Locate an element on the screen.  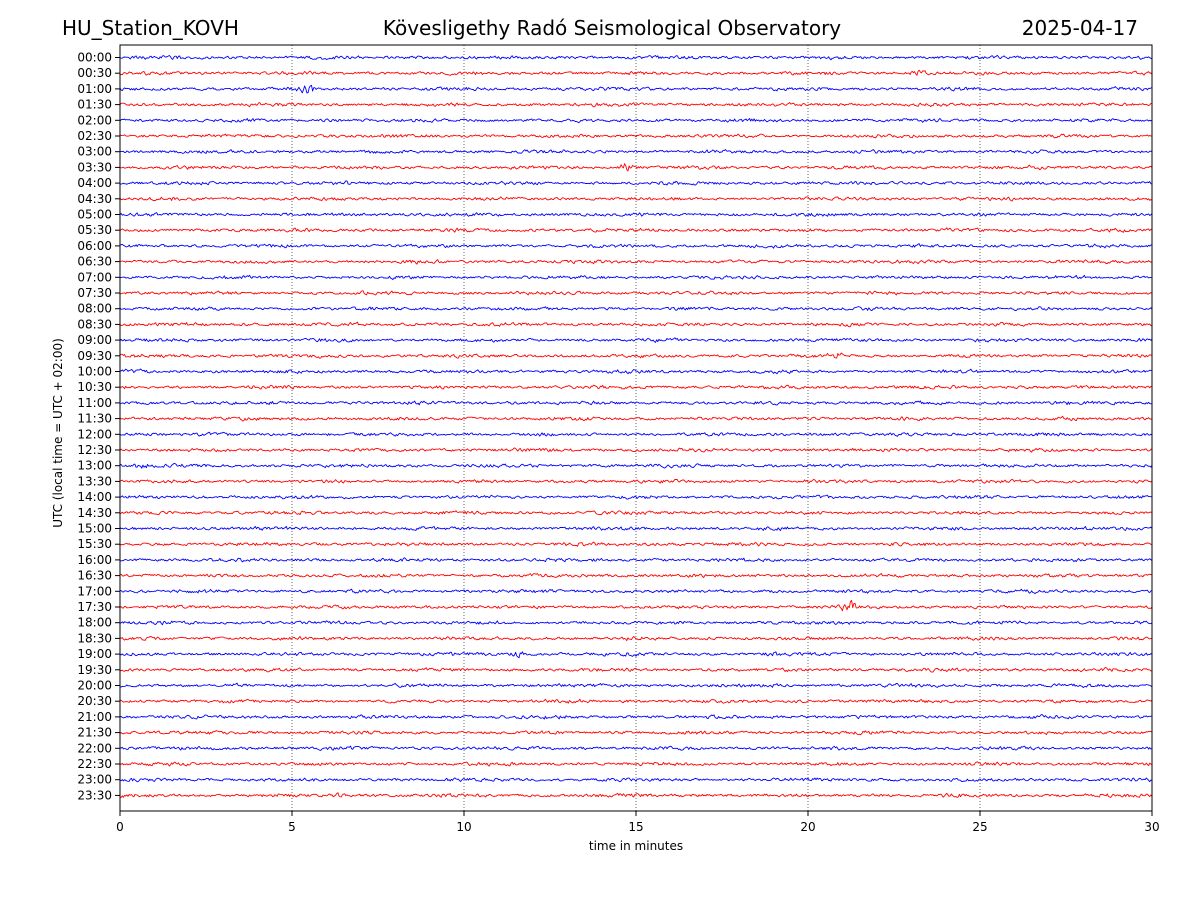
row-time-label: 00:30 is located at coordinates (94, 73).